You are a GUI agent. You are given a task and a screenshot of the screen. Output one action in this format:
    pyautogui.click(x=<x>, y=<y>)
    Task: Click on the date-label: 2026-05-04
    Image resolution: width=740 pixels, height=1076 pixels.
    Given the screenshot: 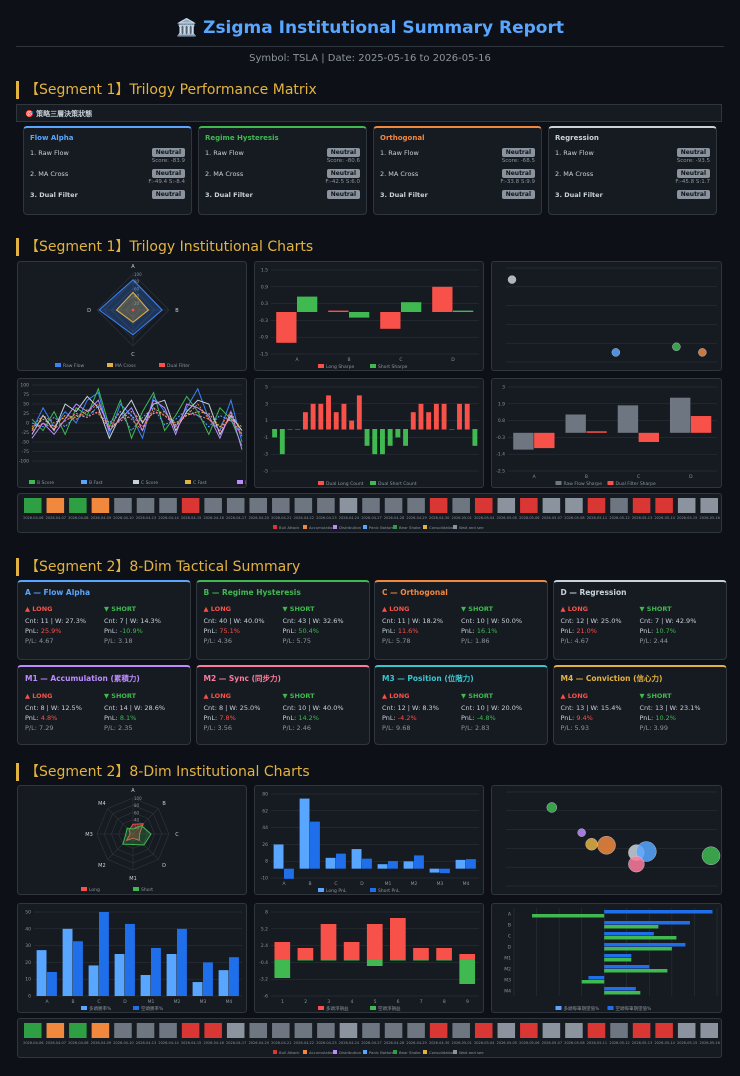 What is the action you would take?
    pyautogui.click(x=484, y=518)
    